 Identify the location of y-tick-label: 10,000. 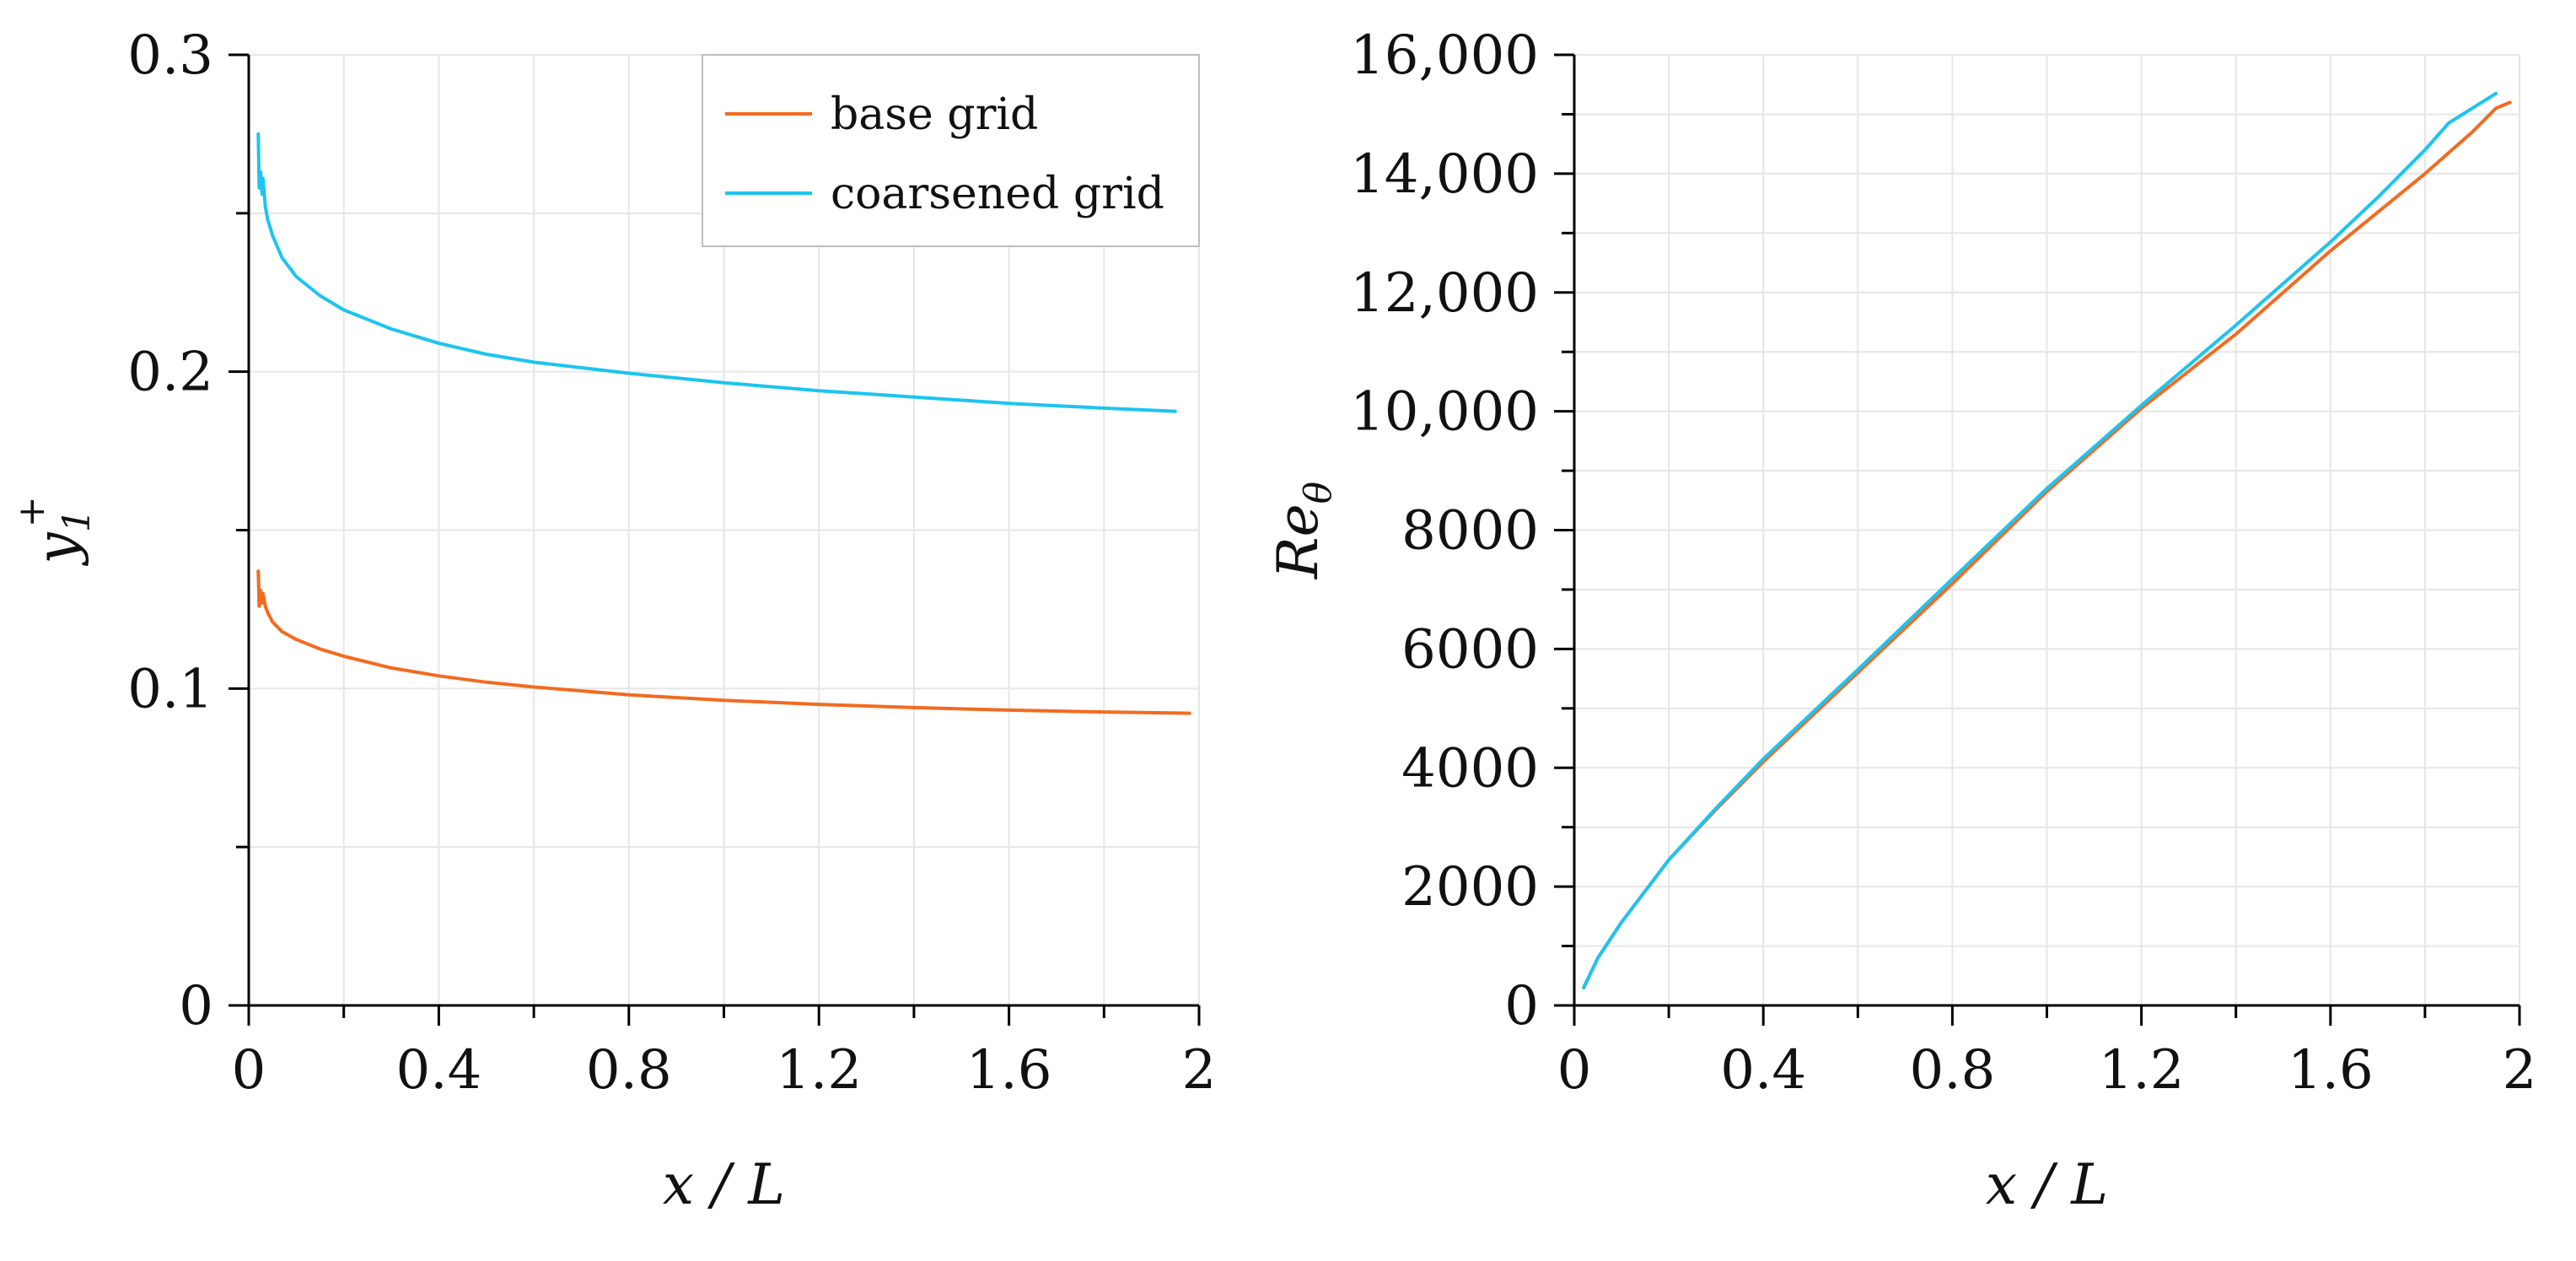
(1444, 412).